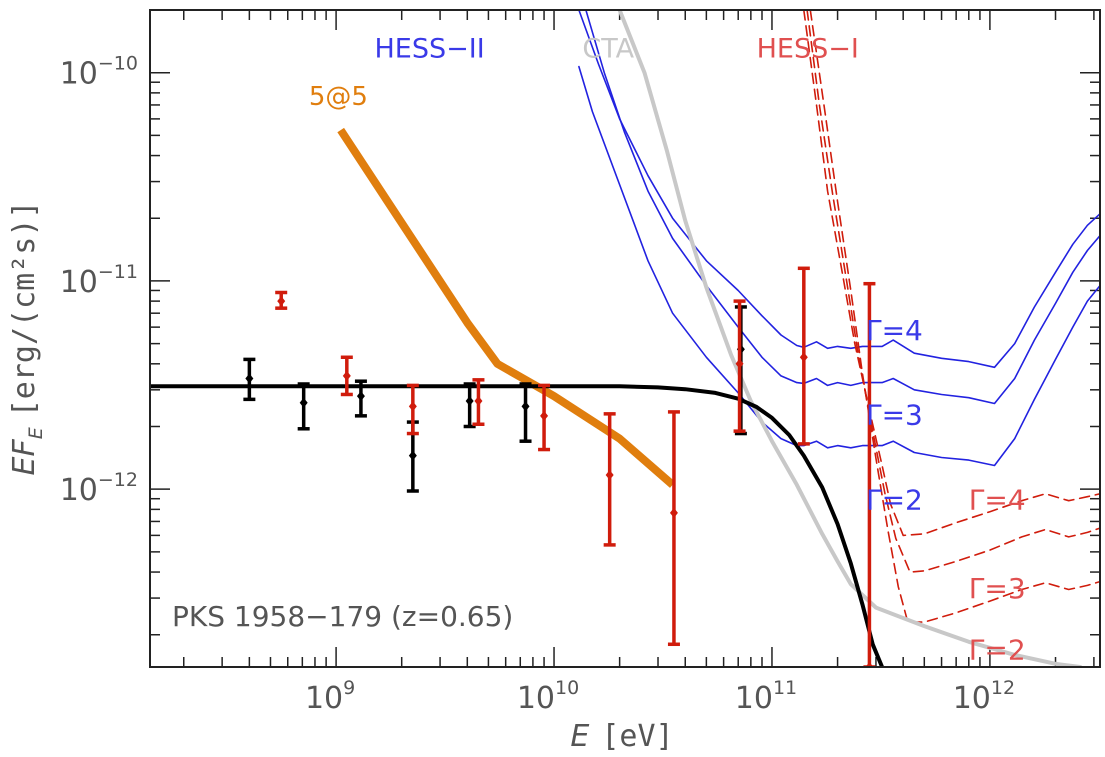  What do you see at coordinates (99, 488) in the screenshot?
I see `y-tick-label: 10−12` at bounding box center [99, 488].